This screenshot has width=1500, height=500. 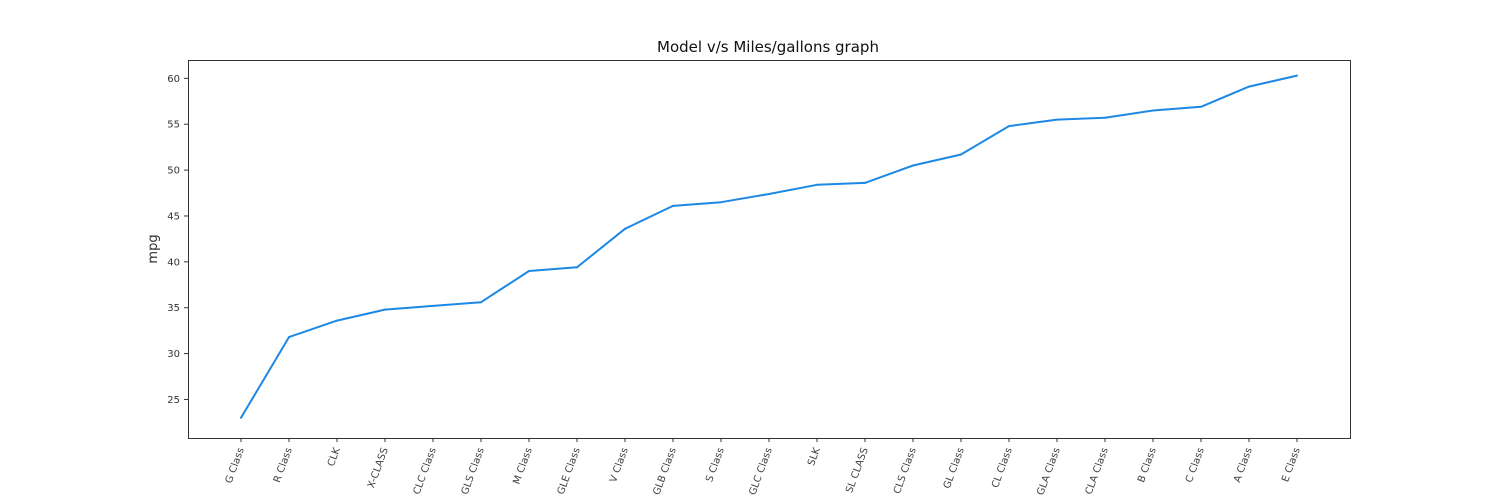 What do you see at coordinates (173, 171) in the screenshot?
I see `y-tick-label: 50` at bounding box center [173, 171].